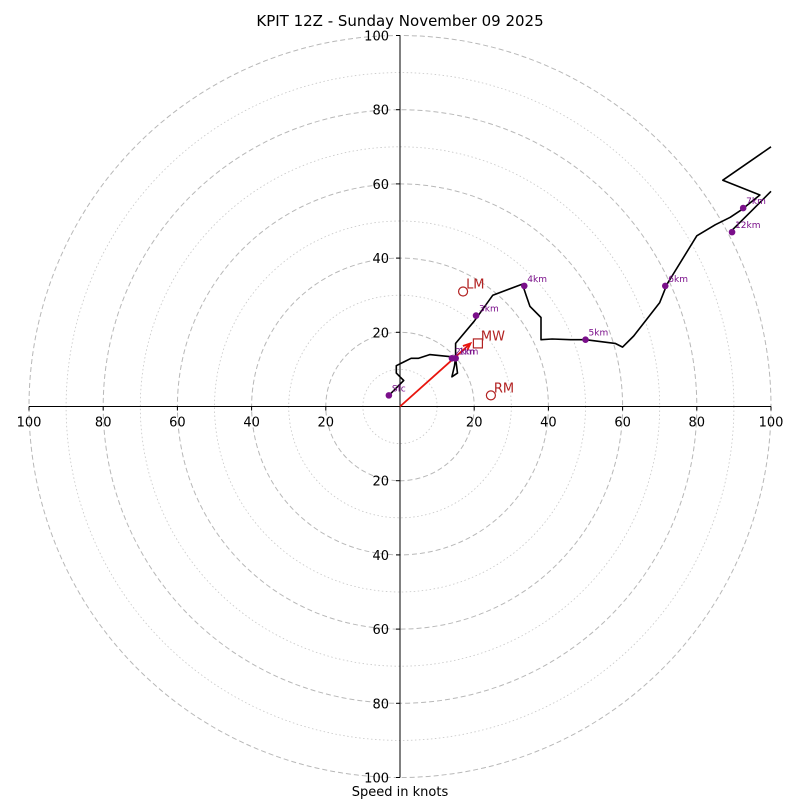  I want to click on x-axis-label: Speed in knots, so click(400, 792).